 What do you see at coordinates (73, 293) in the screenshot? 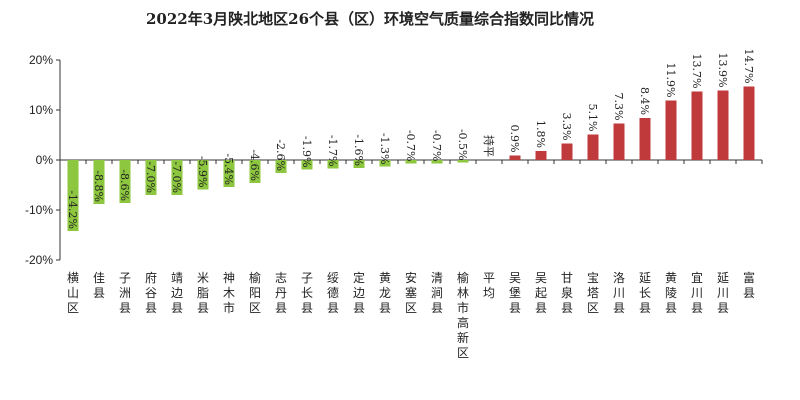
I see `category-label: 横山区` at bounding box center [73, 293].